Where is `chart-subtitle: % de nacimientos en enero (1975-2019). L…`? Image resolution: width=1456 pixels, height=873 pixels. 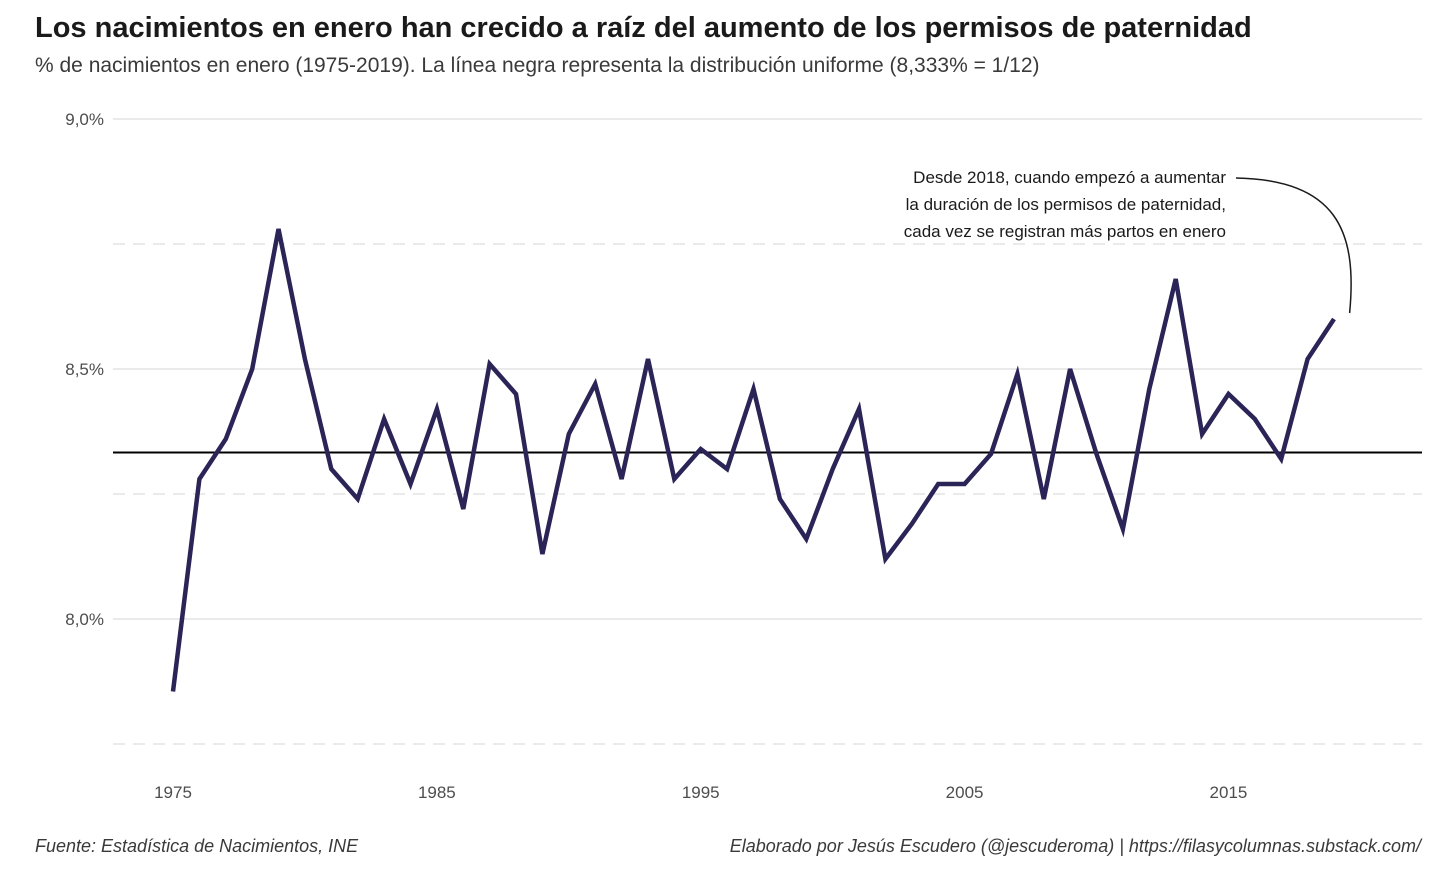
chart-subtitle: % de nacimientos en enero (1975-2019). L… is located at coordinates (537, 65).